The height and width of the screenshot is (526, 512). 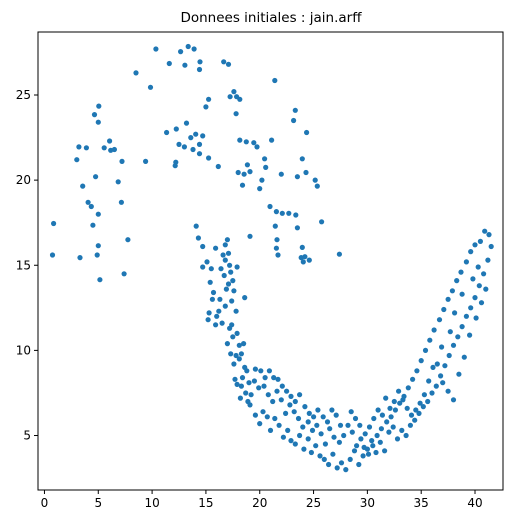 I want to click on x-tick-label: 40, so click(x=474, y=503).